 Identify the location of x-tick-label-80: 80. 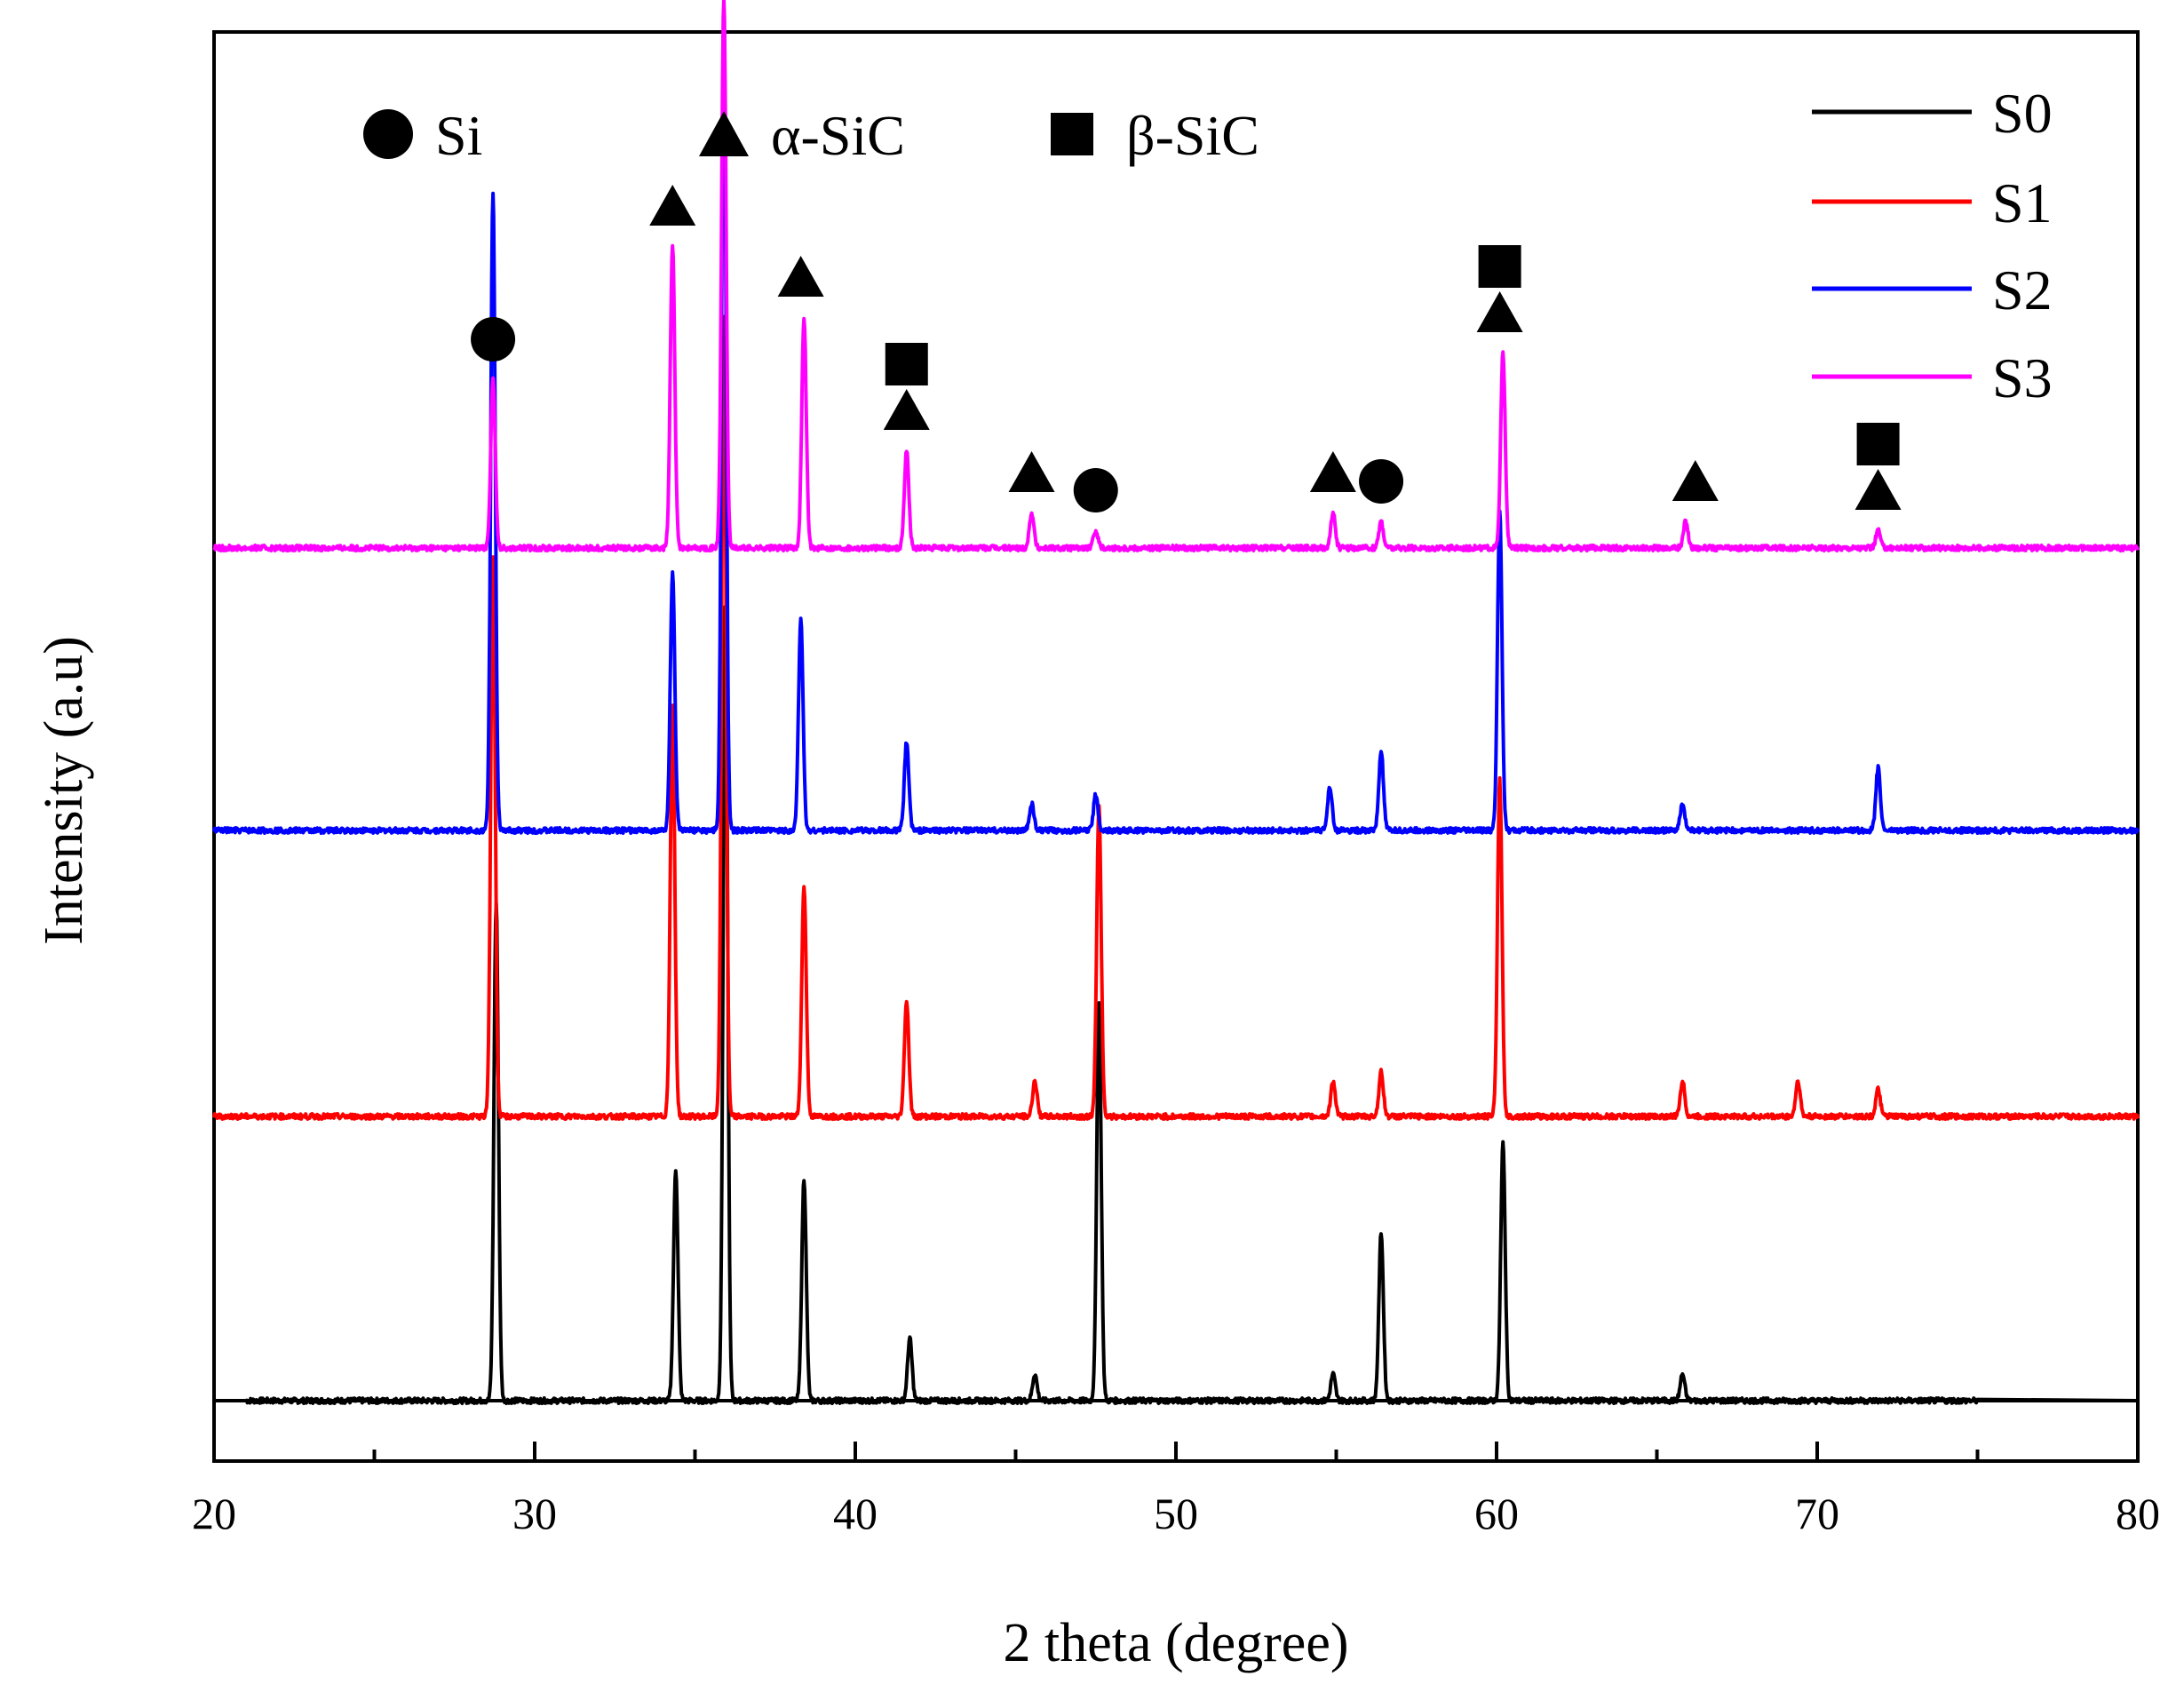
(2138, 1513).